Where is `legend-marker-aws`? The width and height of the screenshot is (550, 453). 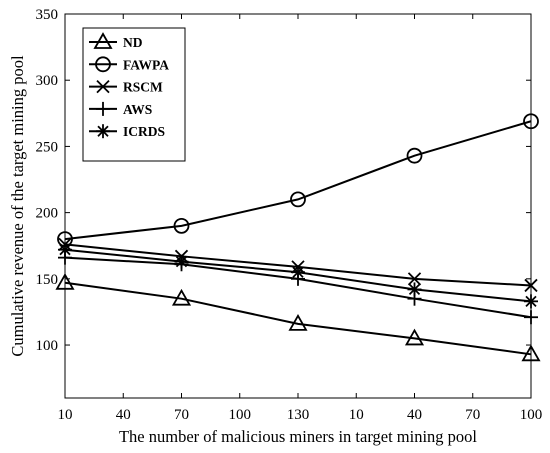
legend-marker-aws is located at coordinates (103, 108).